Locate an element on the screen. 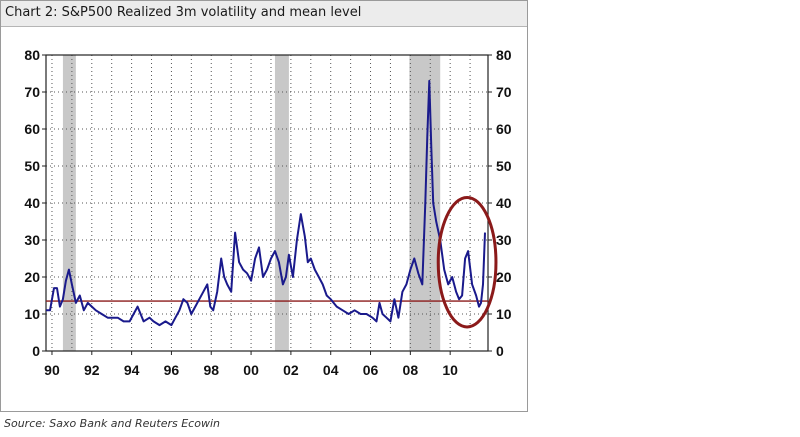 Image resolution: width=800 pixels, height=437 pixels. x-tick-label: 00 is located at coordinates (251, 370).